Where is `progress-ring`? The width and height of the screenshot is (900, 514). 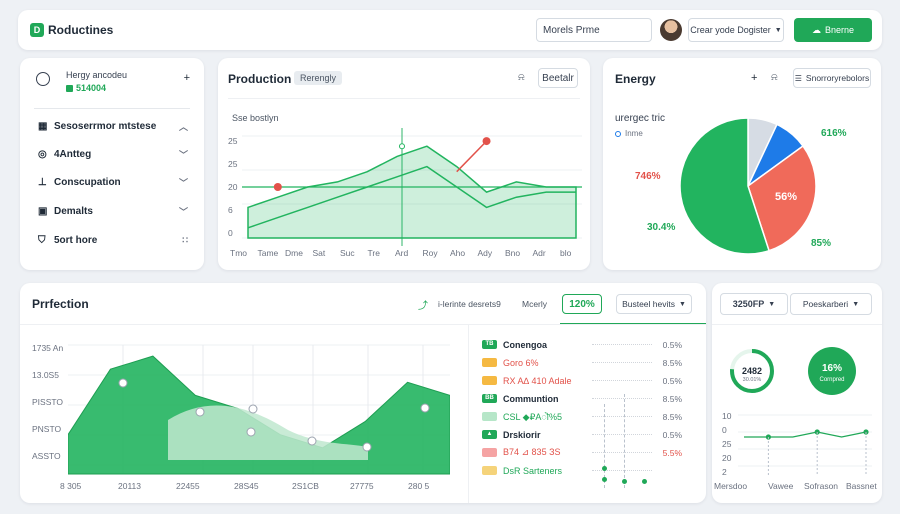 progress-ring is located at coordinates (752, 371).